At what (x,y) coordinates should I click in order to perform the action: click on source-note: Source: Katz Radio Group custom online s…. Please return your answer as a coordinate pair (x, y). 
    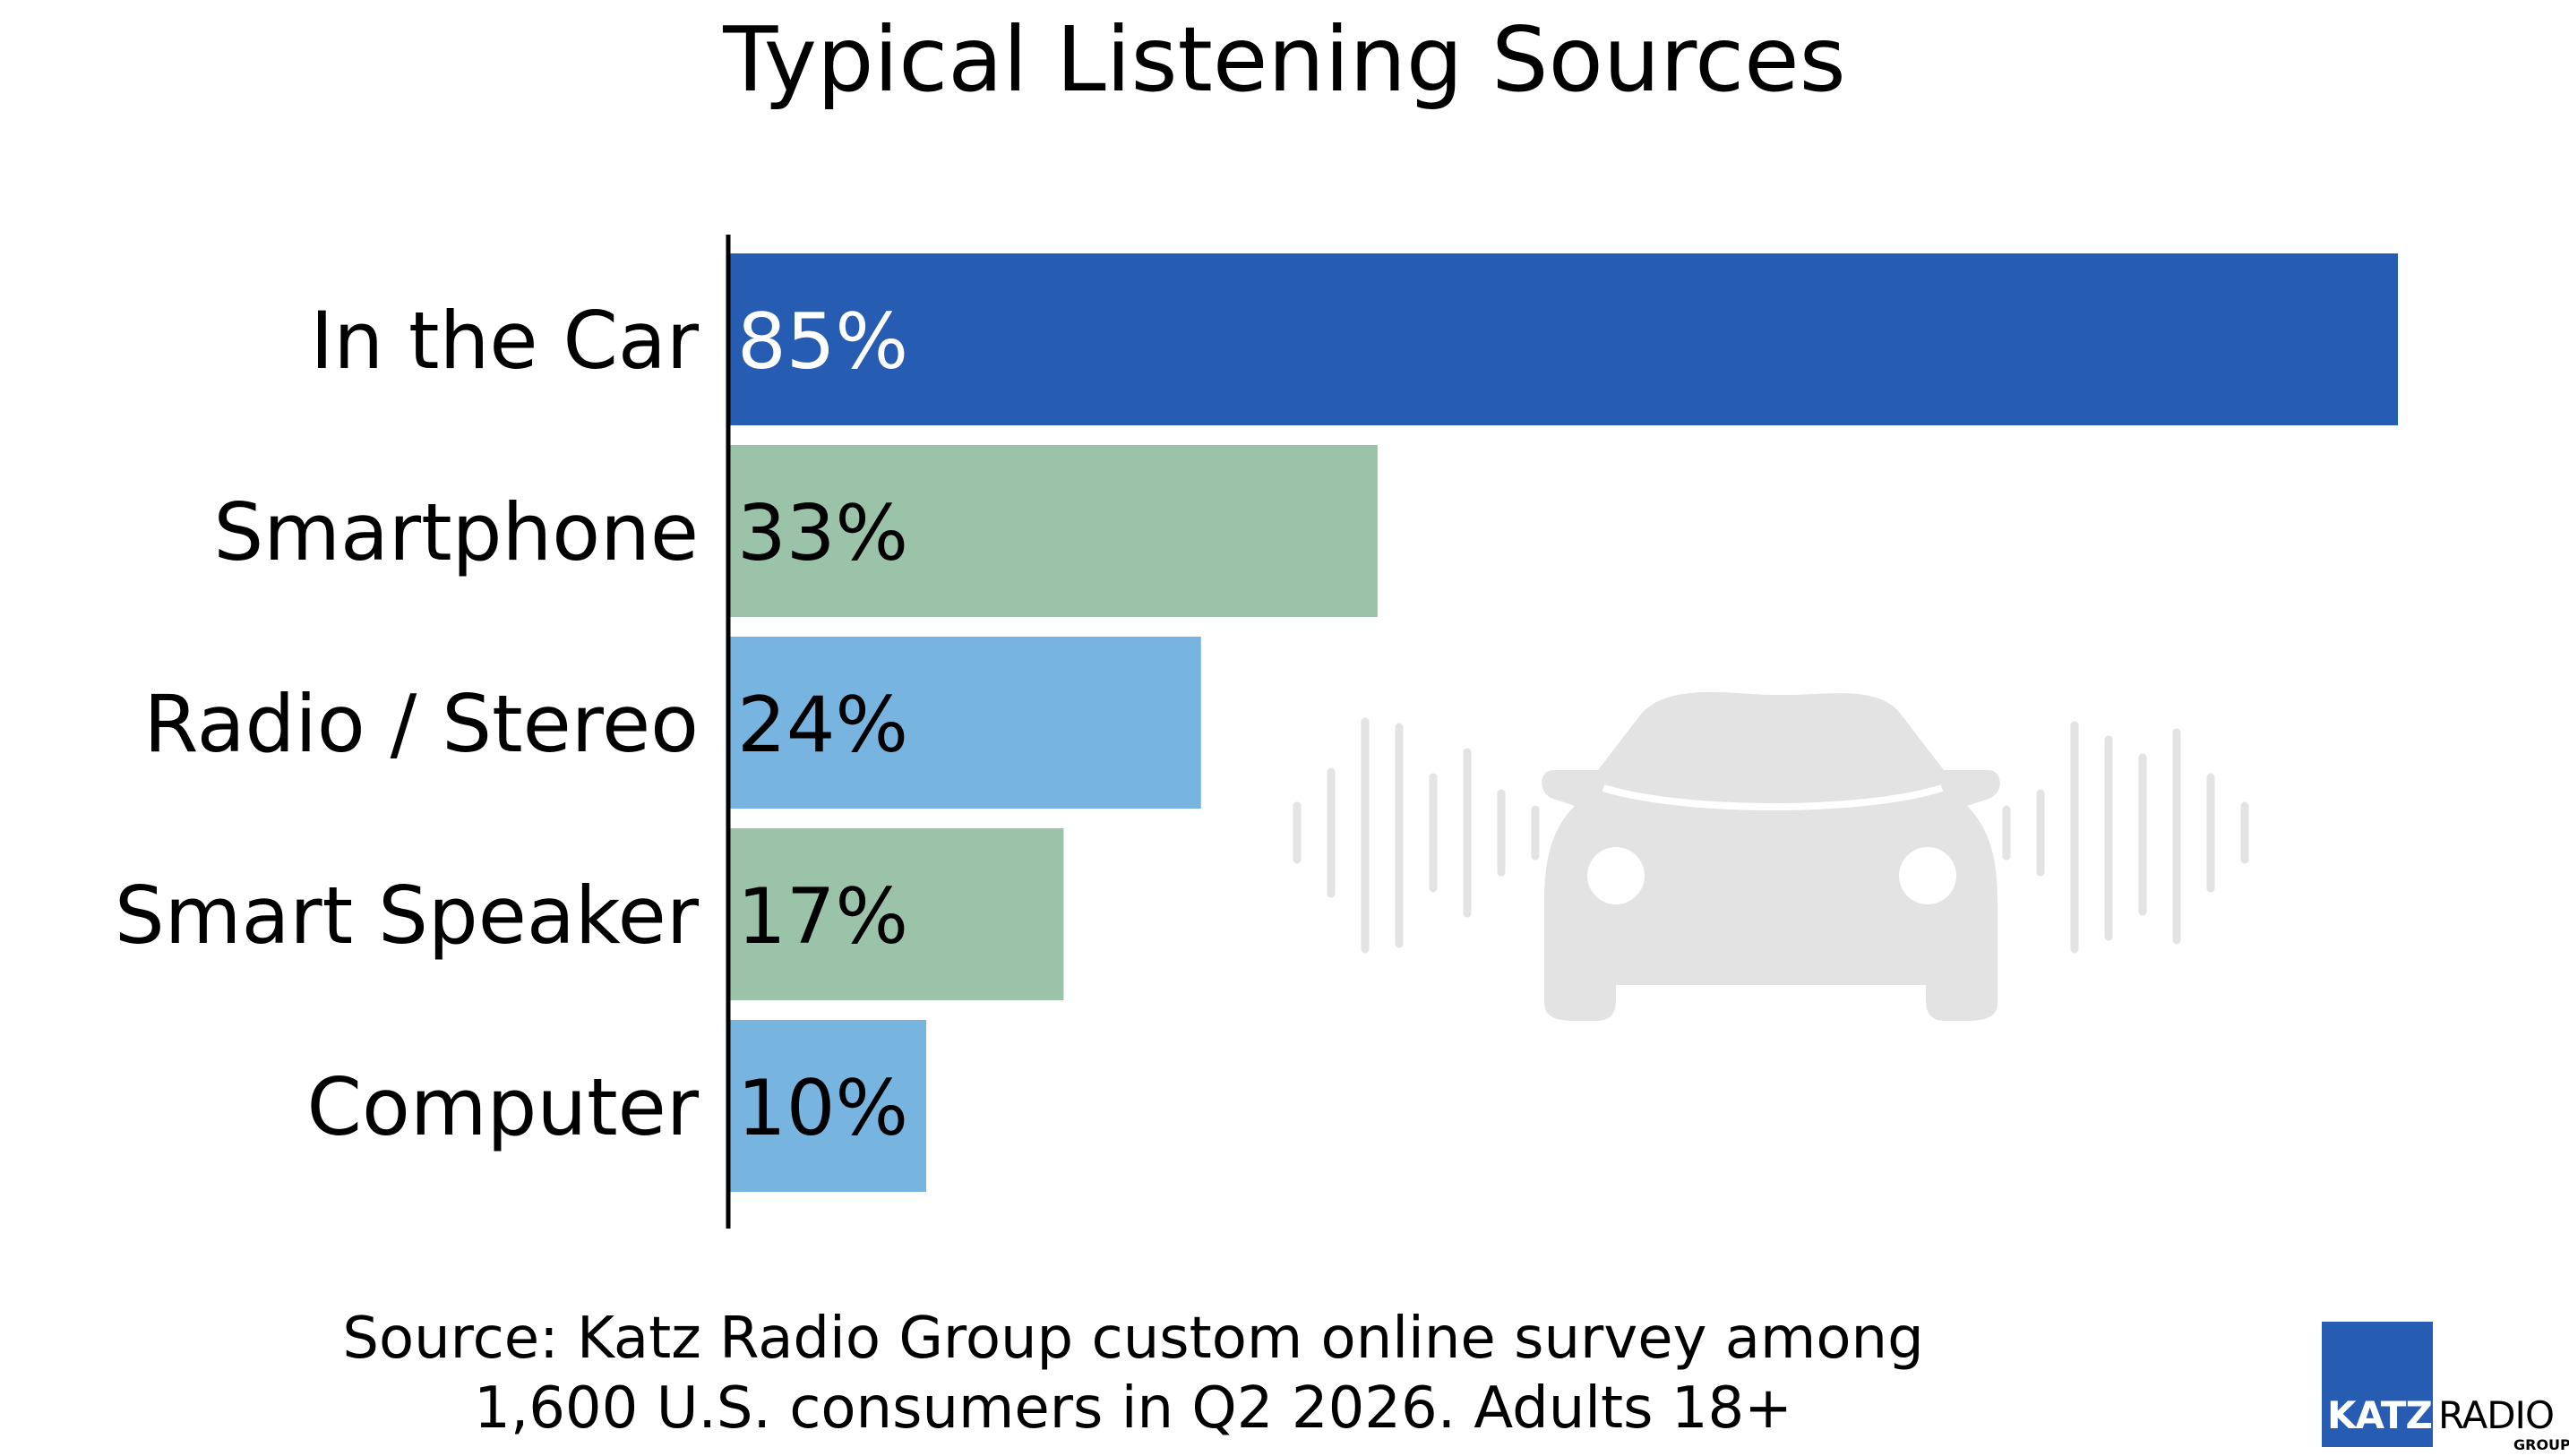
    Looking at the image, I should click on (1133, 1373).